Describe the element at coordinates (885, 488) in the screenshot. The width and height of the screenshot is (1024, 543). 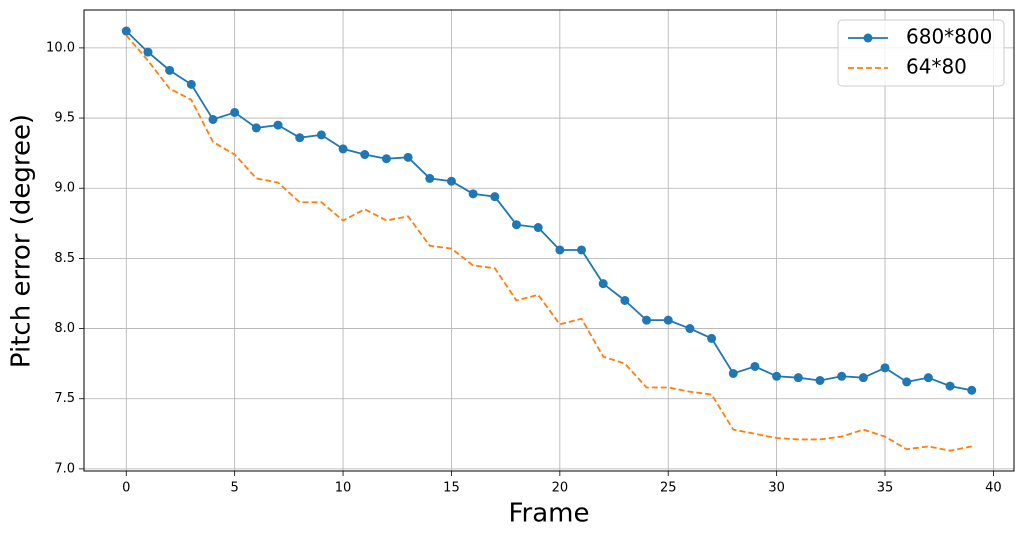
I see `x-tick-label: 35` at that location.